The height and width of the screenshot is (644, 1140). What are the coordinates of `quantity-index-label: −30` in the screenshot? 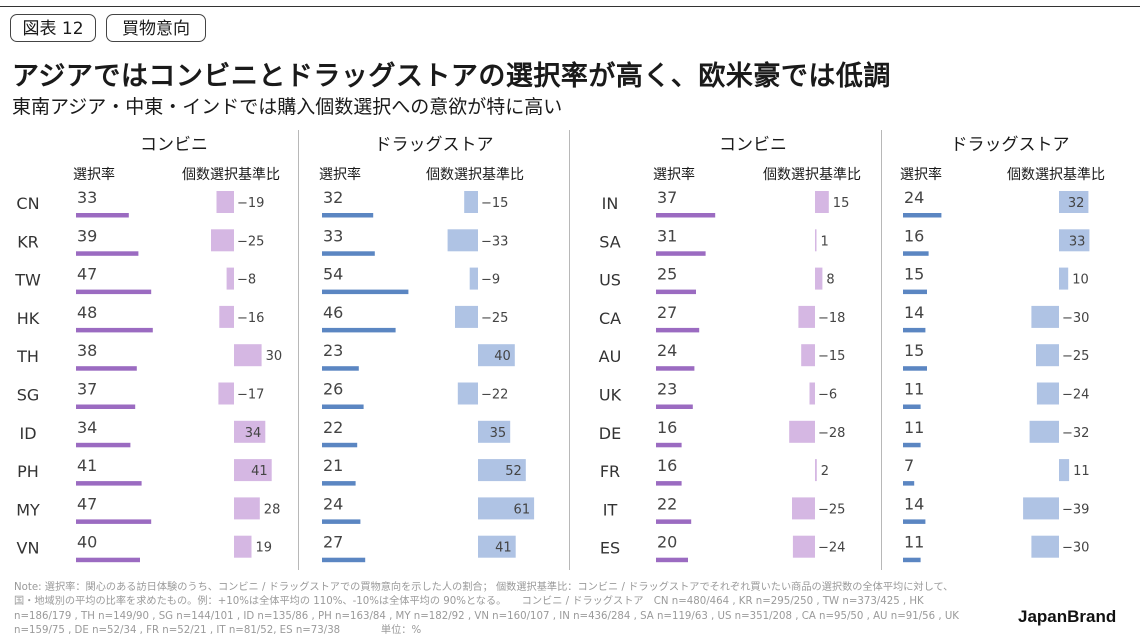 It's located at (1075, 318).